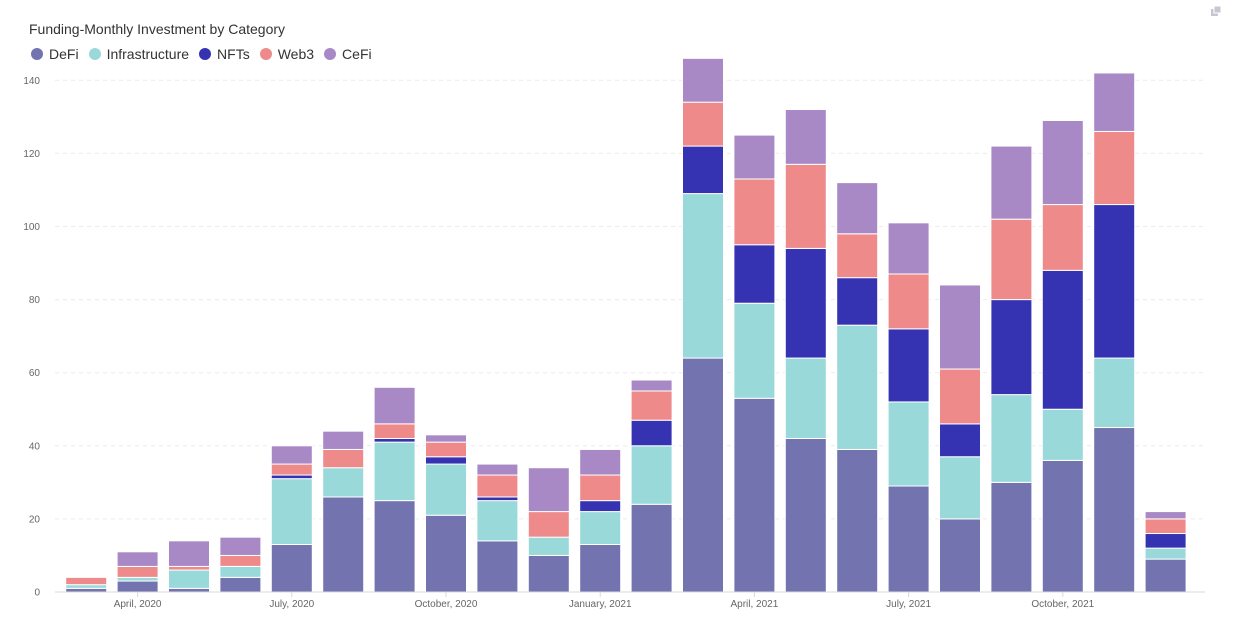 This screenshot has width=1235, height=638. Describe the element at coordinates (1216, 11) in the screenshot. I see `expand-icon` at that location.